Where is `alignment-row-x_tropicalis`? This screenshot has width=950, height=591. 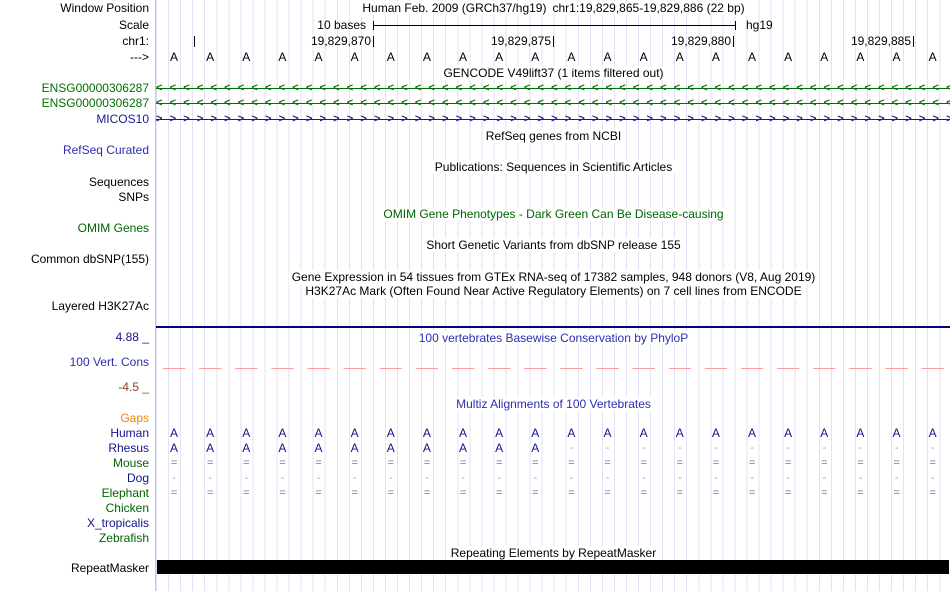 alignment-row-x_tropicalis is located at coordinates (553, 523).